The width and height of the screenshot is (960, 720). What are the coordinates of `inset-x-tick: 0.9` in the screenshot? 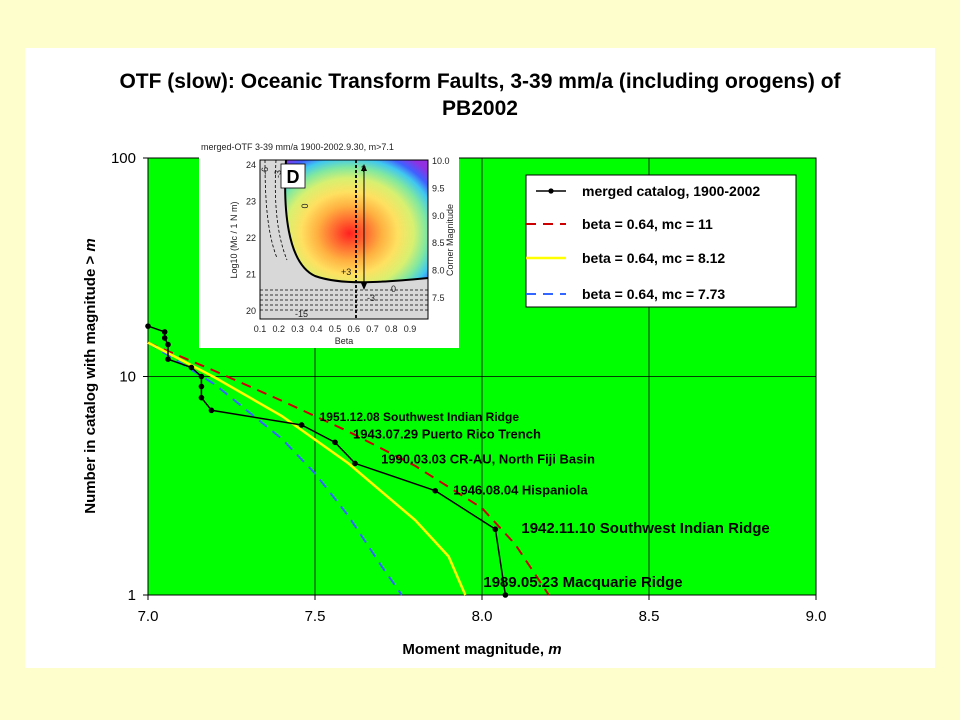 It's located at (410, 329).